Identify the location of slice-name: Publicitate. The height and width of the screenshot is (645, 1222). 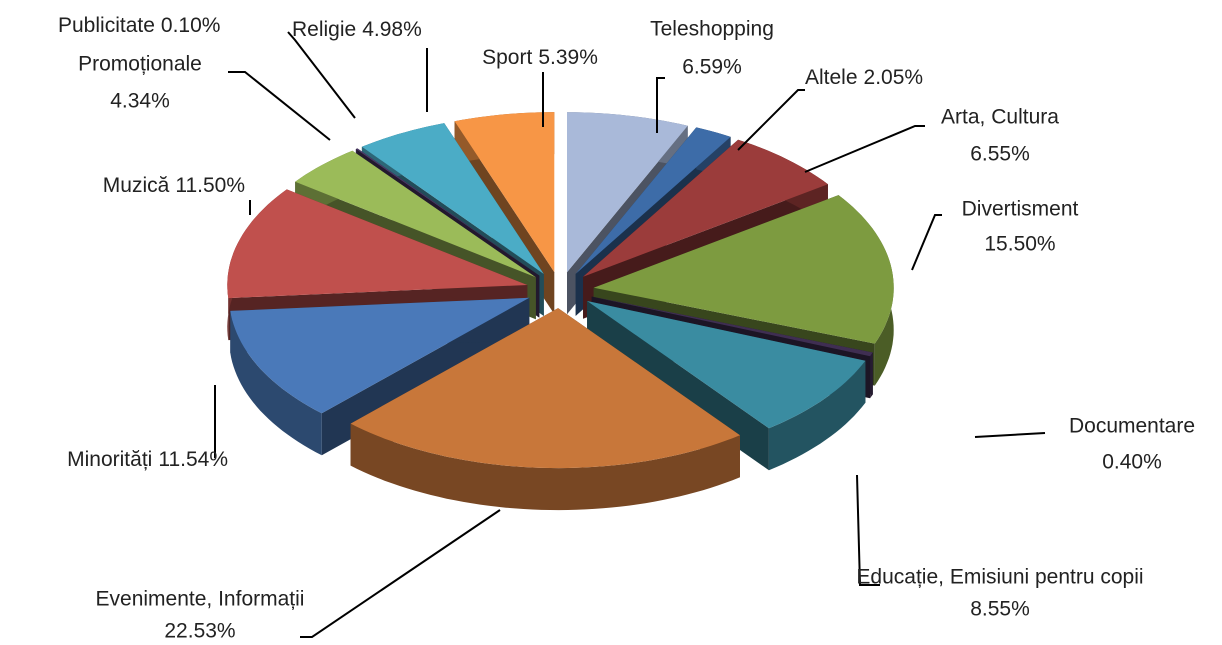
(106, 25).